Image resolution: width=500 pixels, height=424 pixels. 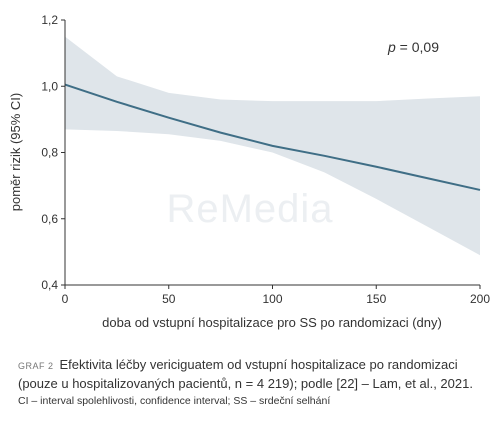 I want to click on x-tick-label: 50, so click(x=169, y=299).